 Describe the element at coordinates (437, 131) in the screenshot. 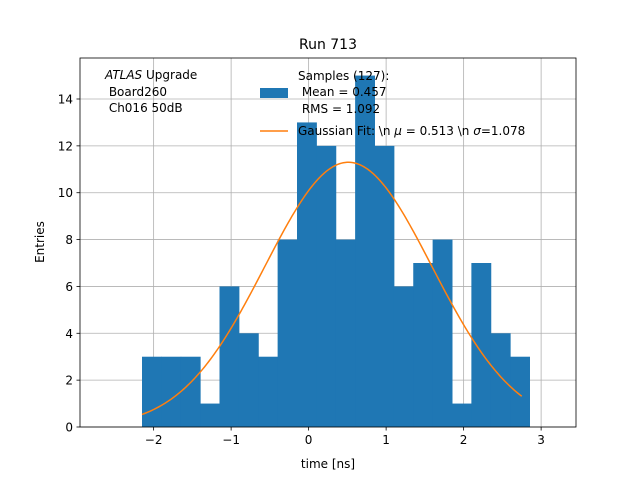

I see `legend-fit-mu-value: = 0.513 \n` at that location.